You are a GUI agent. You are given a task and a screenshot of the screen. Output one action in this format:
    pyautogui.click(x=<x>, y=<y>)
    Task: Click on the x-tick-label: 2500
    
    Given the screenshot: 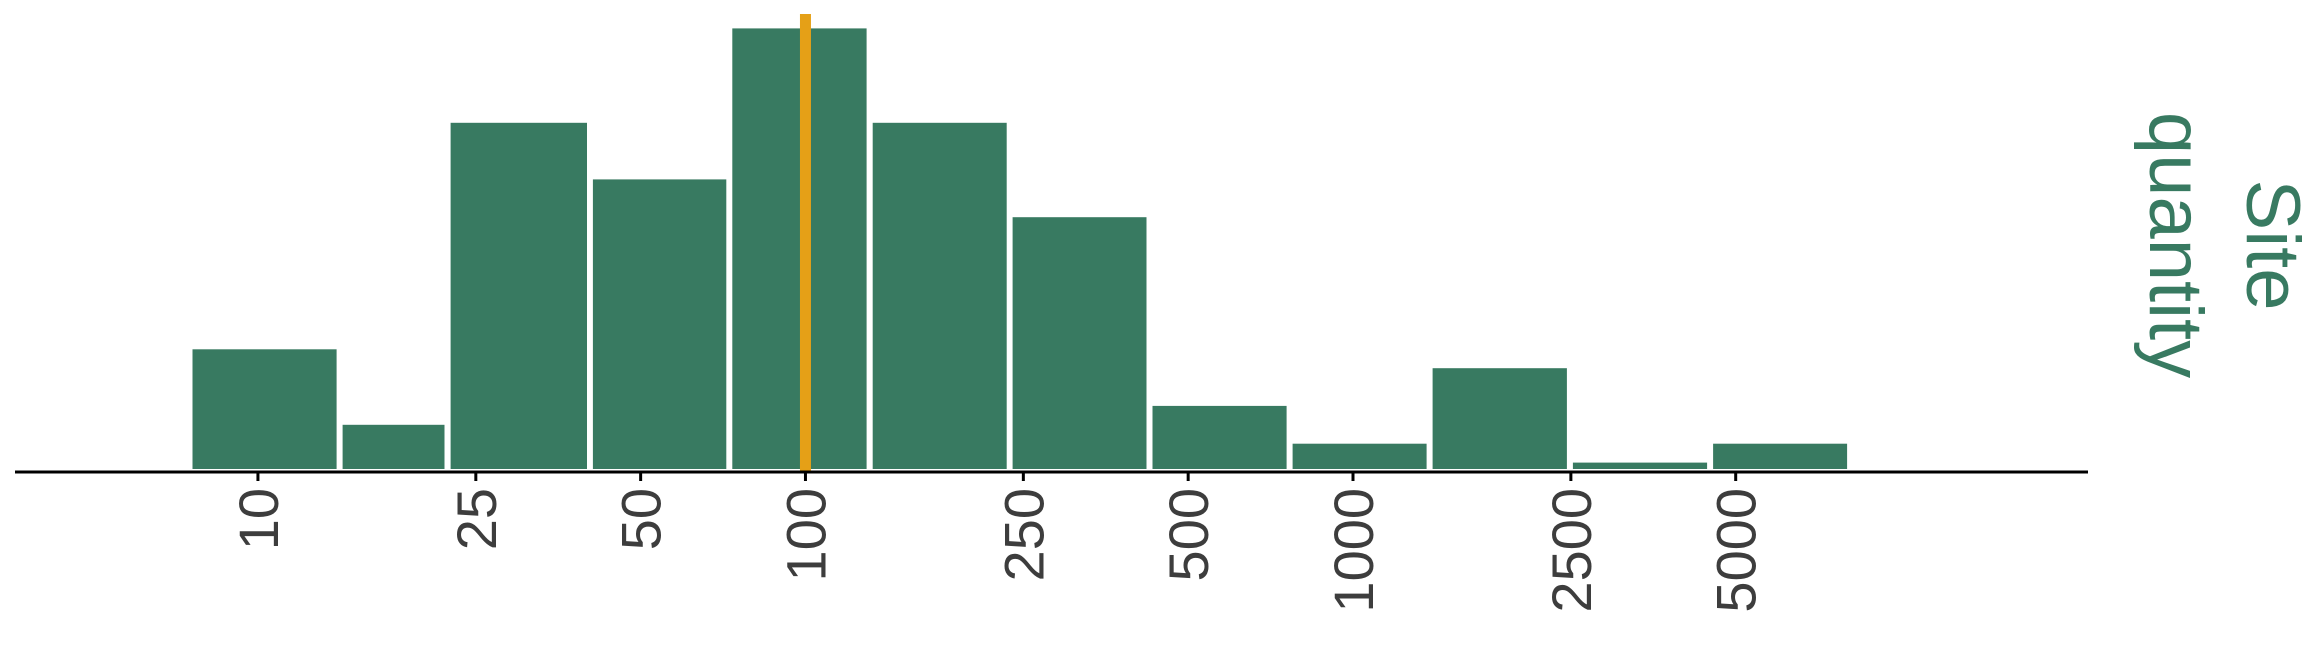 What is the action you would take?
    pyautogui.click(x=1571, y=550)
    